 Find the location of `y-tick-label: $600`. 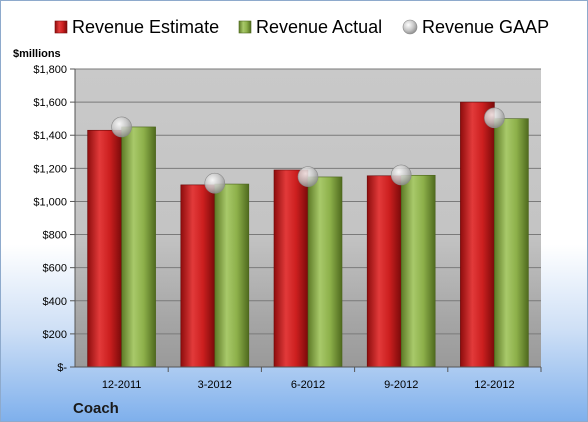

y-tick-label: $600 is located at coordinates (55, 269).